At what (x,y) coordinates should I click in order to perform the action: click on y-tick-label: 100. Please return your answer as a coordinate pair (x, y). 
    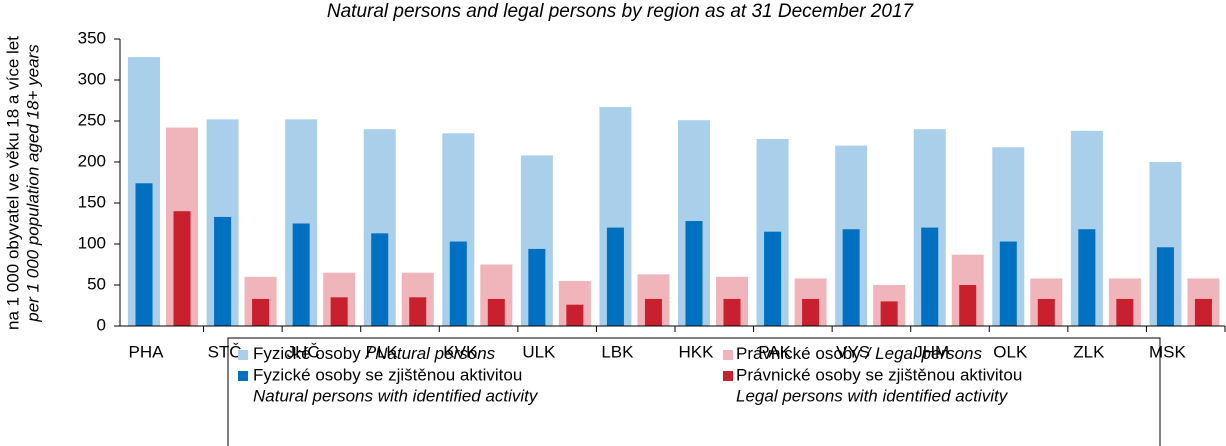
    Looking at the image, I should click on (92, 242).